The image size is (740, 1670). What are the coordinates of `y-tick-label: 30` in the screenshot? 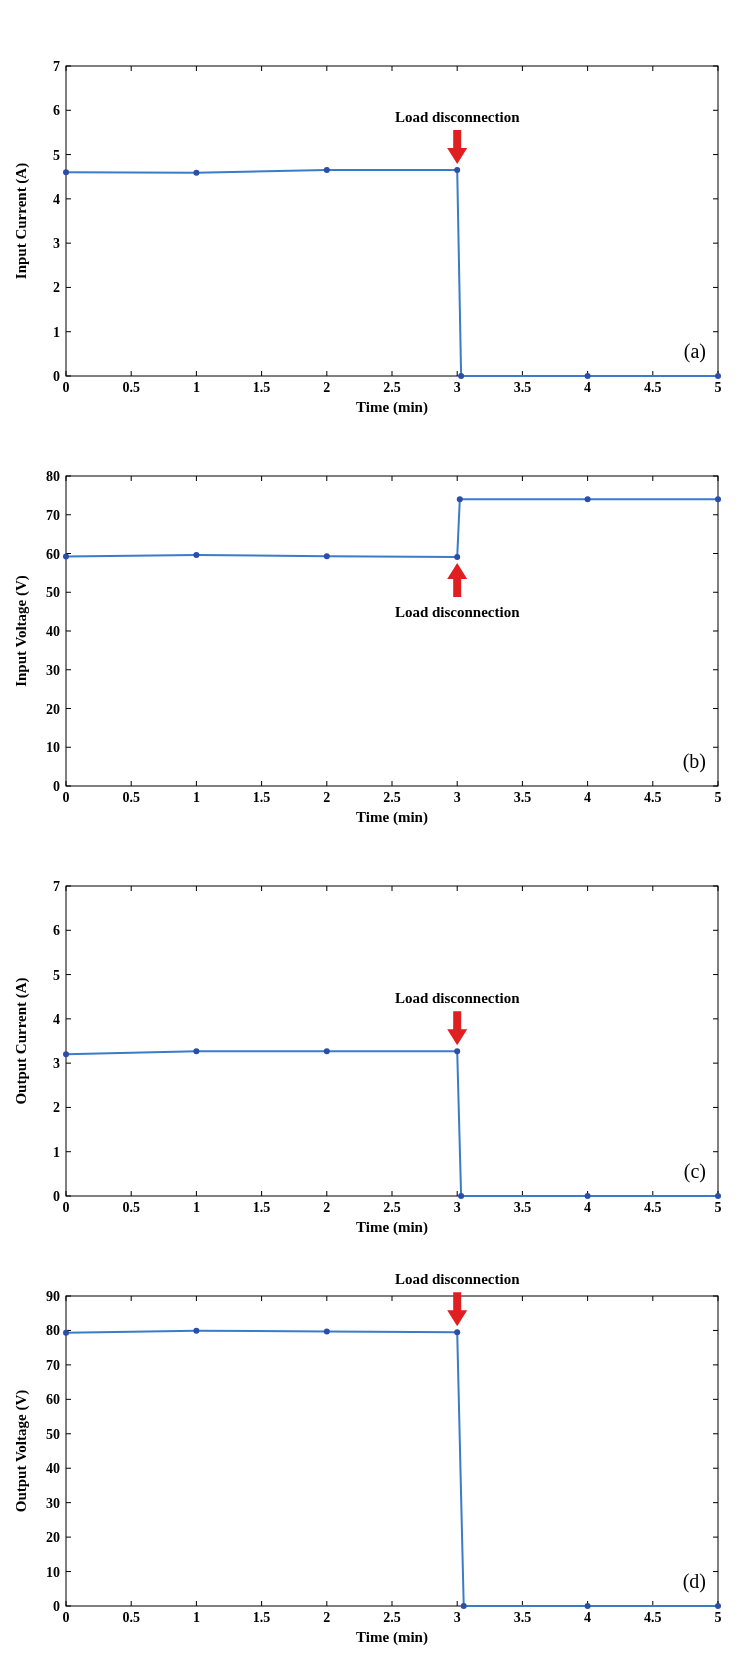 It's located at (53, 1503).